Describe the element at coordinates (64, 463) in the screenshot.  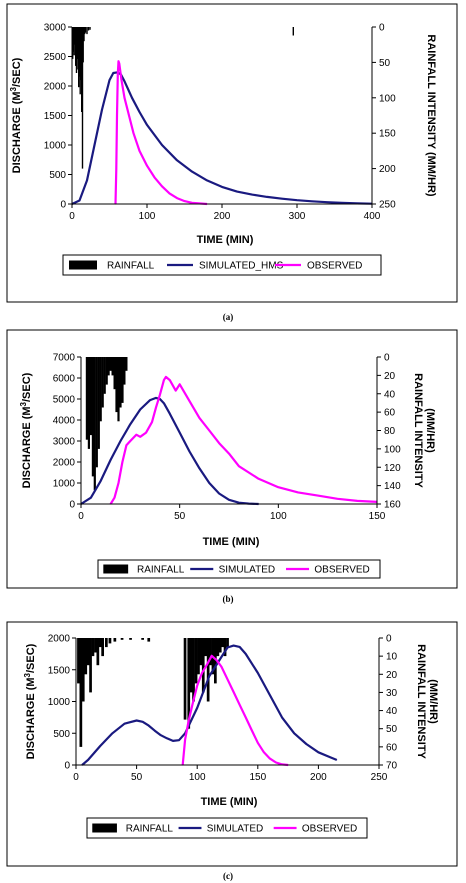
I see `y-tick-label: 2000` at that location.